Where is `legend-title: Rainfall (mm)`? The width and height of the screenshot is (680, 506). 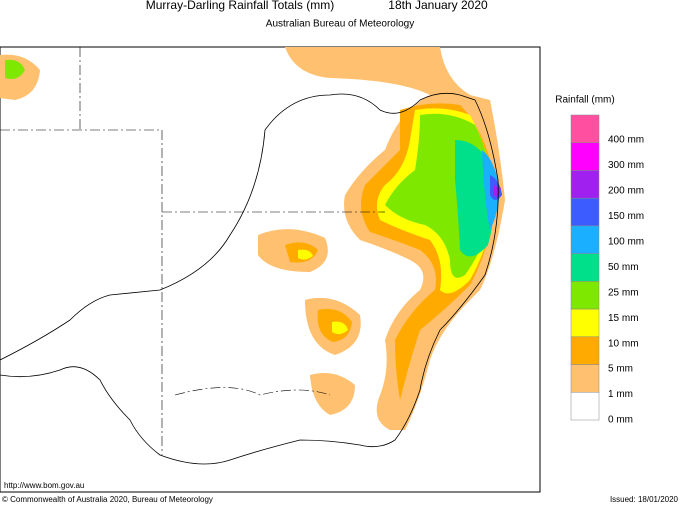 legend-title: Rainfall (mm) is located at coordinates (584, 100).